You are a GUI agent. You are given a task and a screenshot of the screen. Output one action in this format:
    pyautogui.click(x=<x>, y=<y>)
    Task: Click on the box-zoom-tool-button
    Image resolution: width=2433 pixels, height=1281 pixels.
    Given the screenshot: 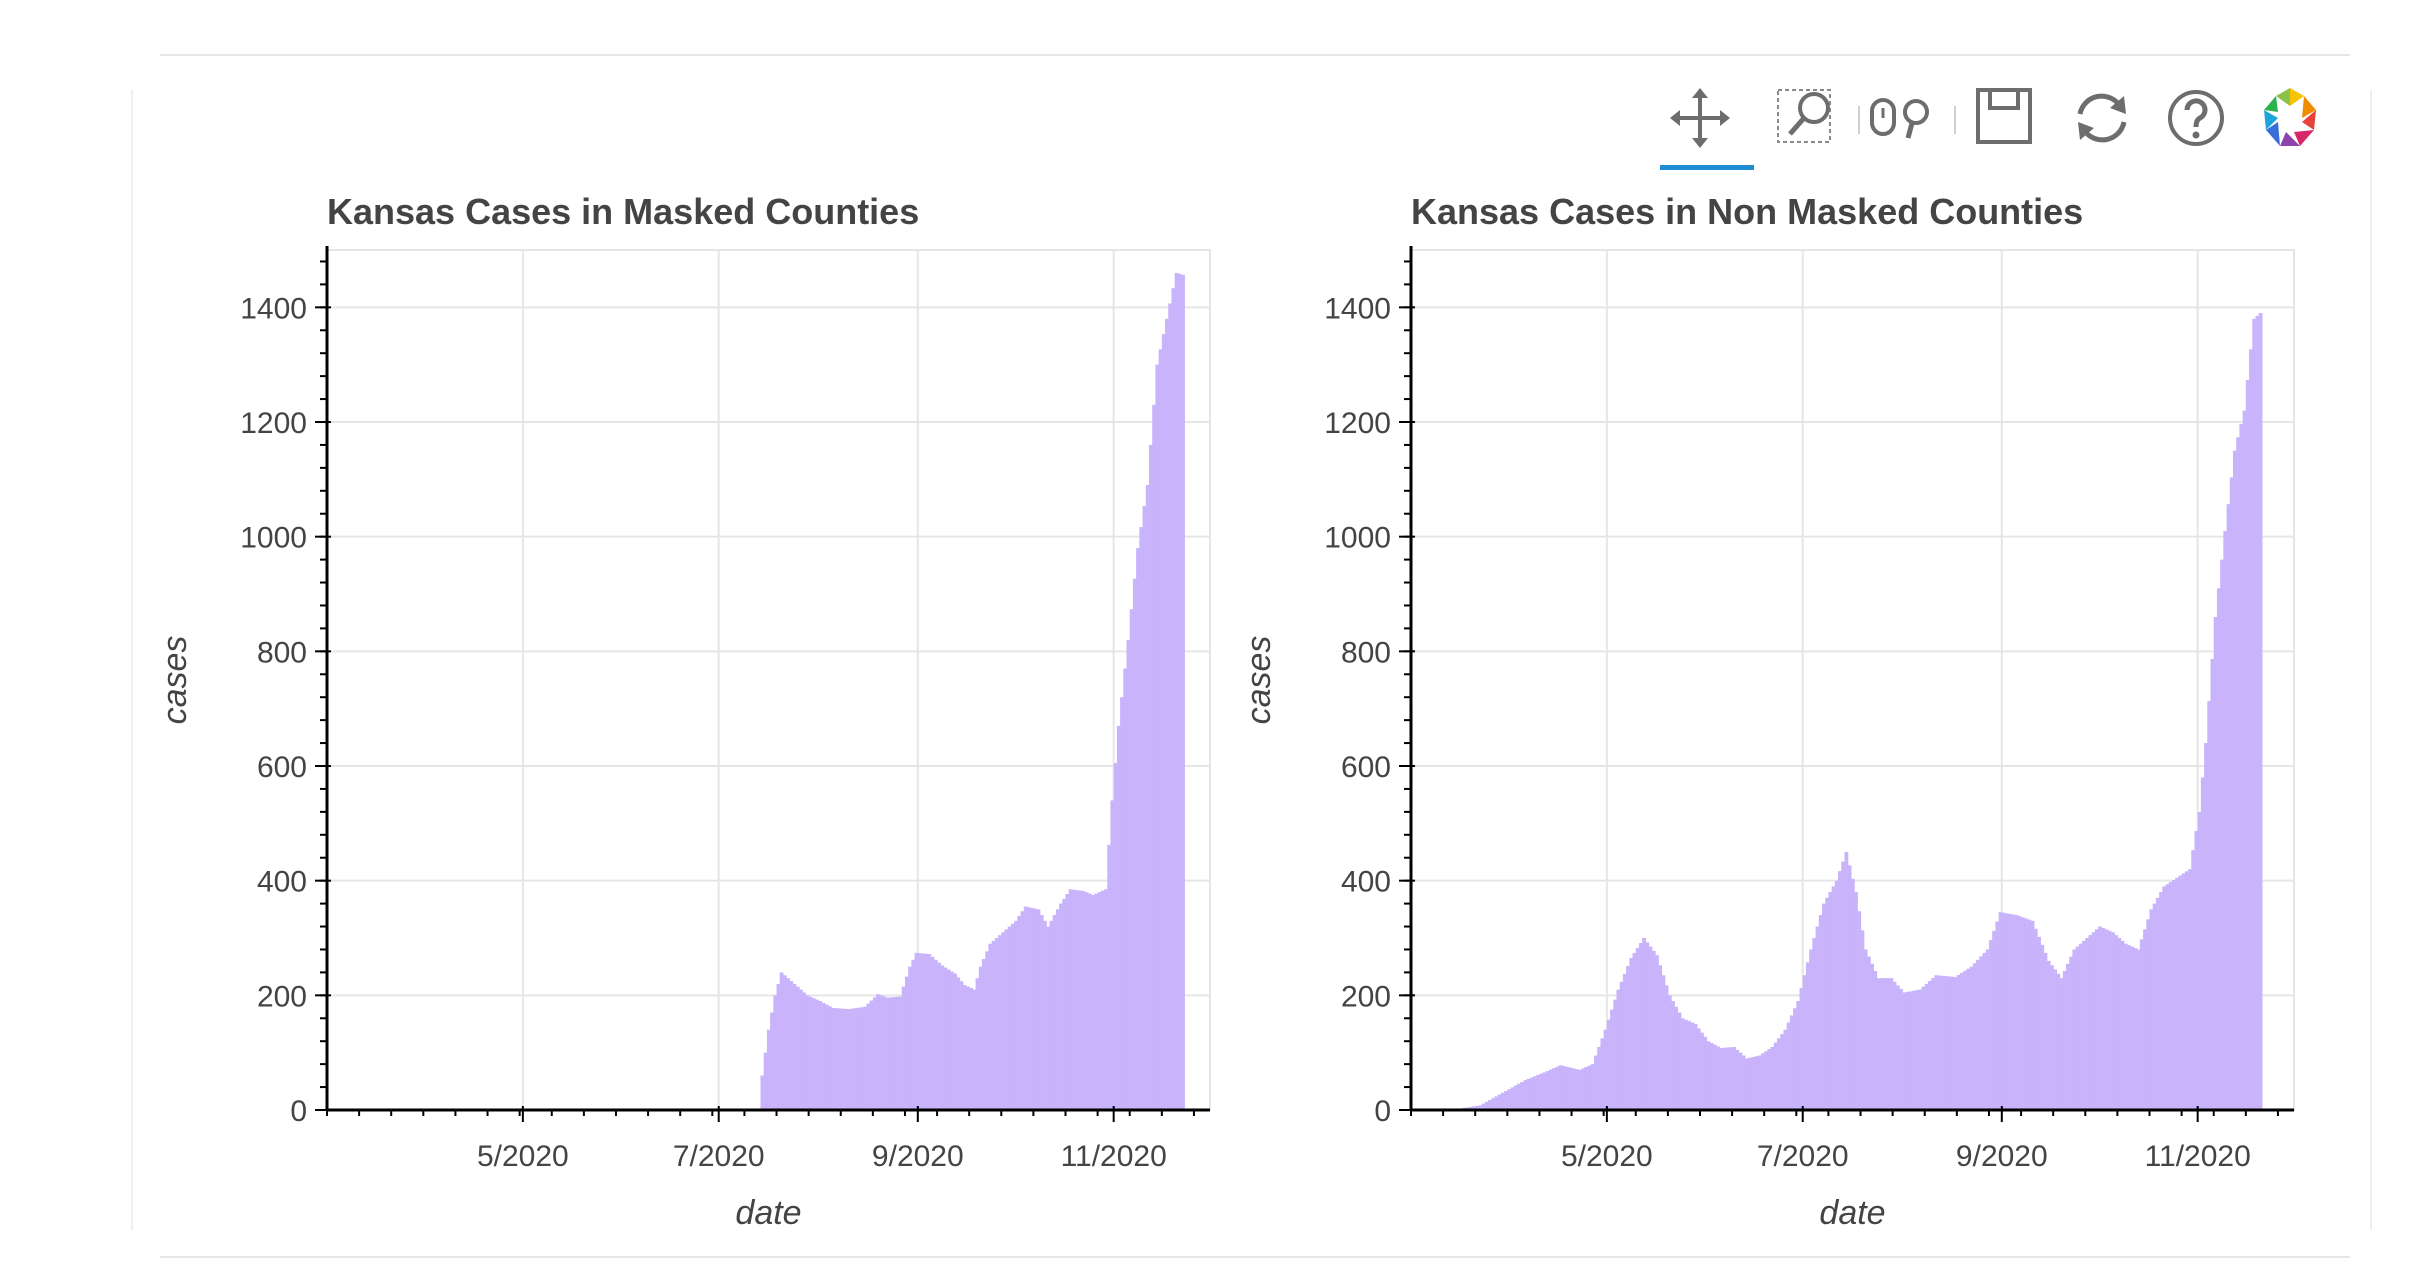 What is the action you would take?
    pyautogui.click(x=1808, y=118)
    